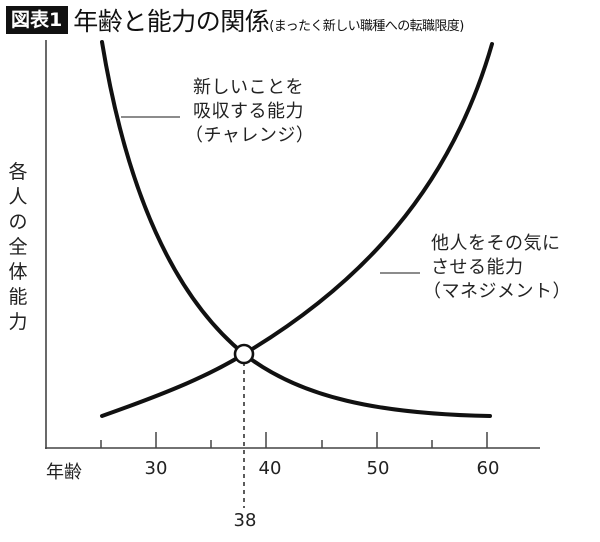 The image size is (600, 542). I want to click on management-annotation-line-3: （マネジメント）, so click(497, 291).